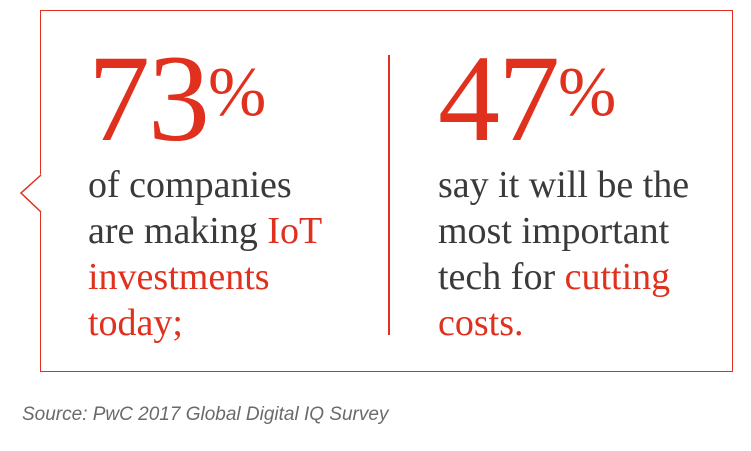 Image resolution: width=751 pixels, height=451 pixels. Describe the element at coordinates (31, 193) in the screenshot. I see `callout-pointer` at that location.